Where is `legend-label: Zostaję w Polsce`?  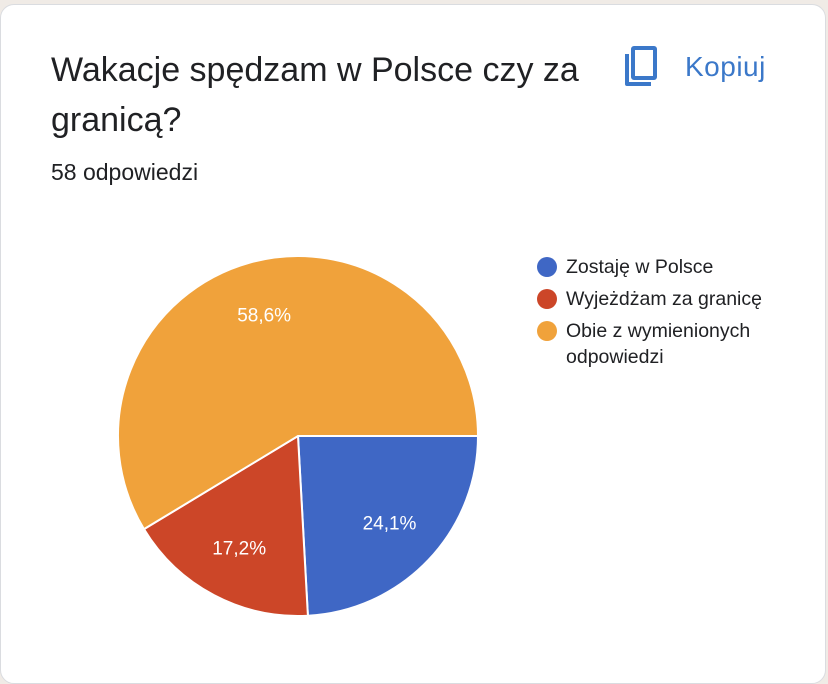 legend-label: Zostaję w Polsce is located at coordinates (640, 267).